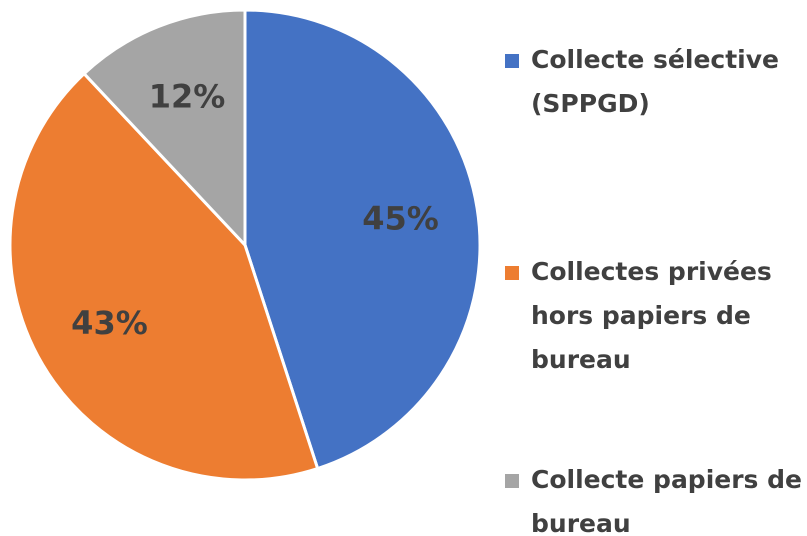 This screenshot has height=536, width=807. I want to click on legend-item: Collecte sélective (SPPGD), so click(655, 82).